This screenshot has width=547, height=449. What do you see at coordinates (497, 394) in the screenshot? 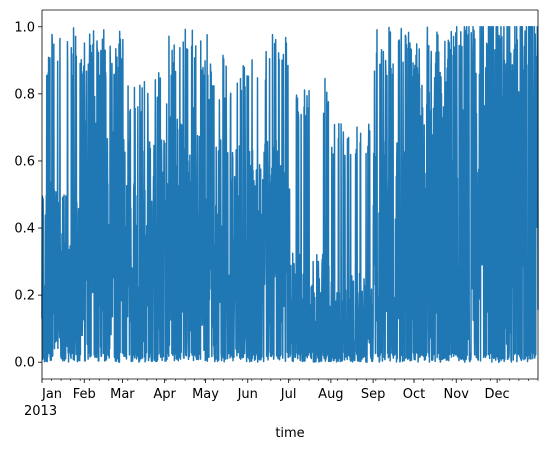
I see `x-tick-label: Dec` at bounding box center [497, 394].